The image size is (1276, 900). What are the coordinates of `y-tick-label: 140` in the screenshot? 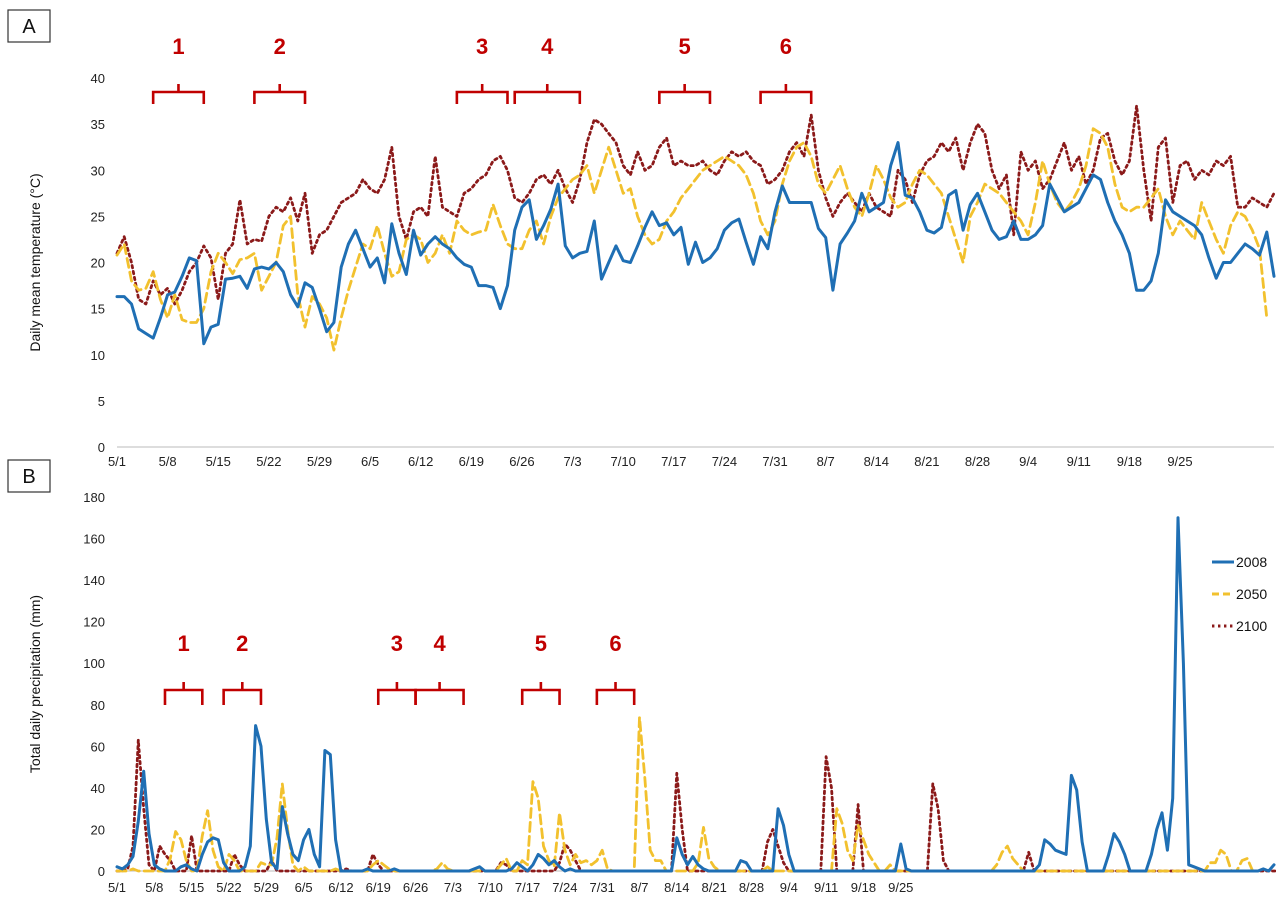 It's located at (94, 580).